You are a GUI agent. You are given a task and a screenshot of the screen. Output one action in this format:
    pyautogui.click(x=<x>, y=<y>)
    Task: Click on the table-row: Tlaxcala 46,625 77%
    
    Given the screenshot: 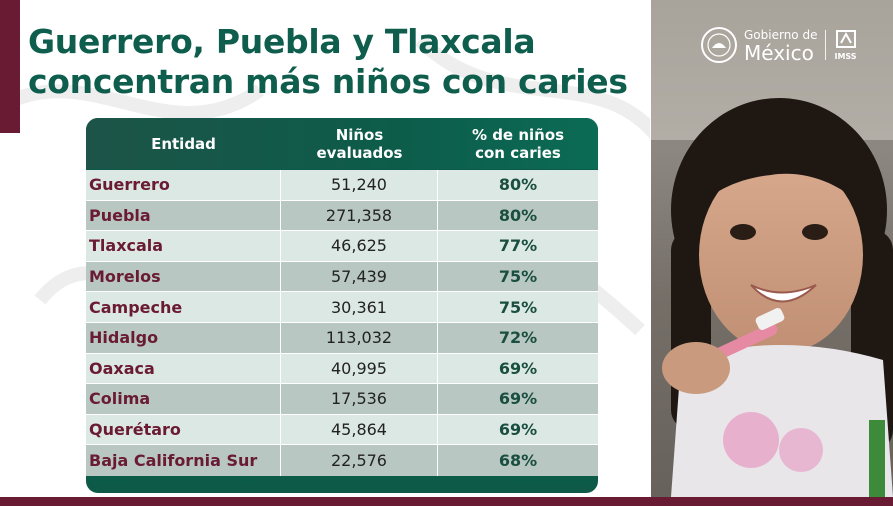 What is the action you would take?
    pyautogui.click(x=342, y=246)
    